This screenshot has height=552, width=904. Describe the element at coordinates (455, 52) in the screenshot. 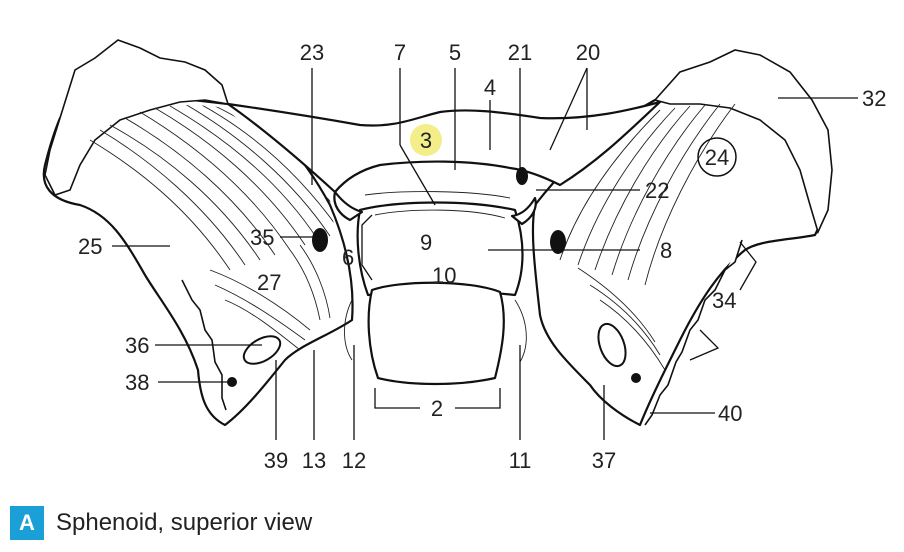

I see `label-5: 5` at that location.